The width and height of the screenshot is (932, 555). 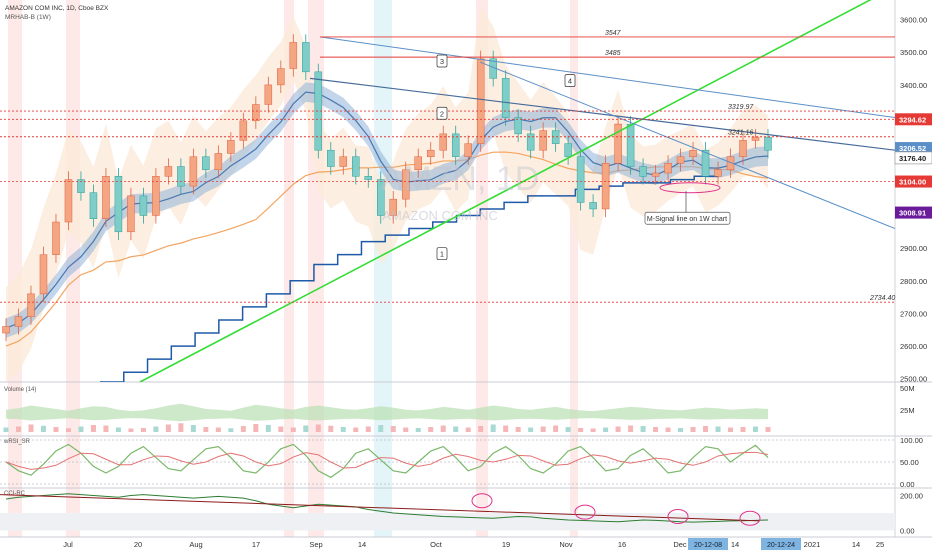 I want to click on annotation-box, so click(x=687, y=218).